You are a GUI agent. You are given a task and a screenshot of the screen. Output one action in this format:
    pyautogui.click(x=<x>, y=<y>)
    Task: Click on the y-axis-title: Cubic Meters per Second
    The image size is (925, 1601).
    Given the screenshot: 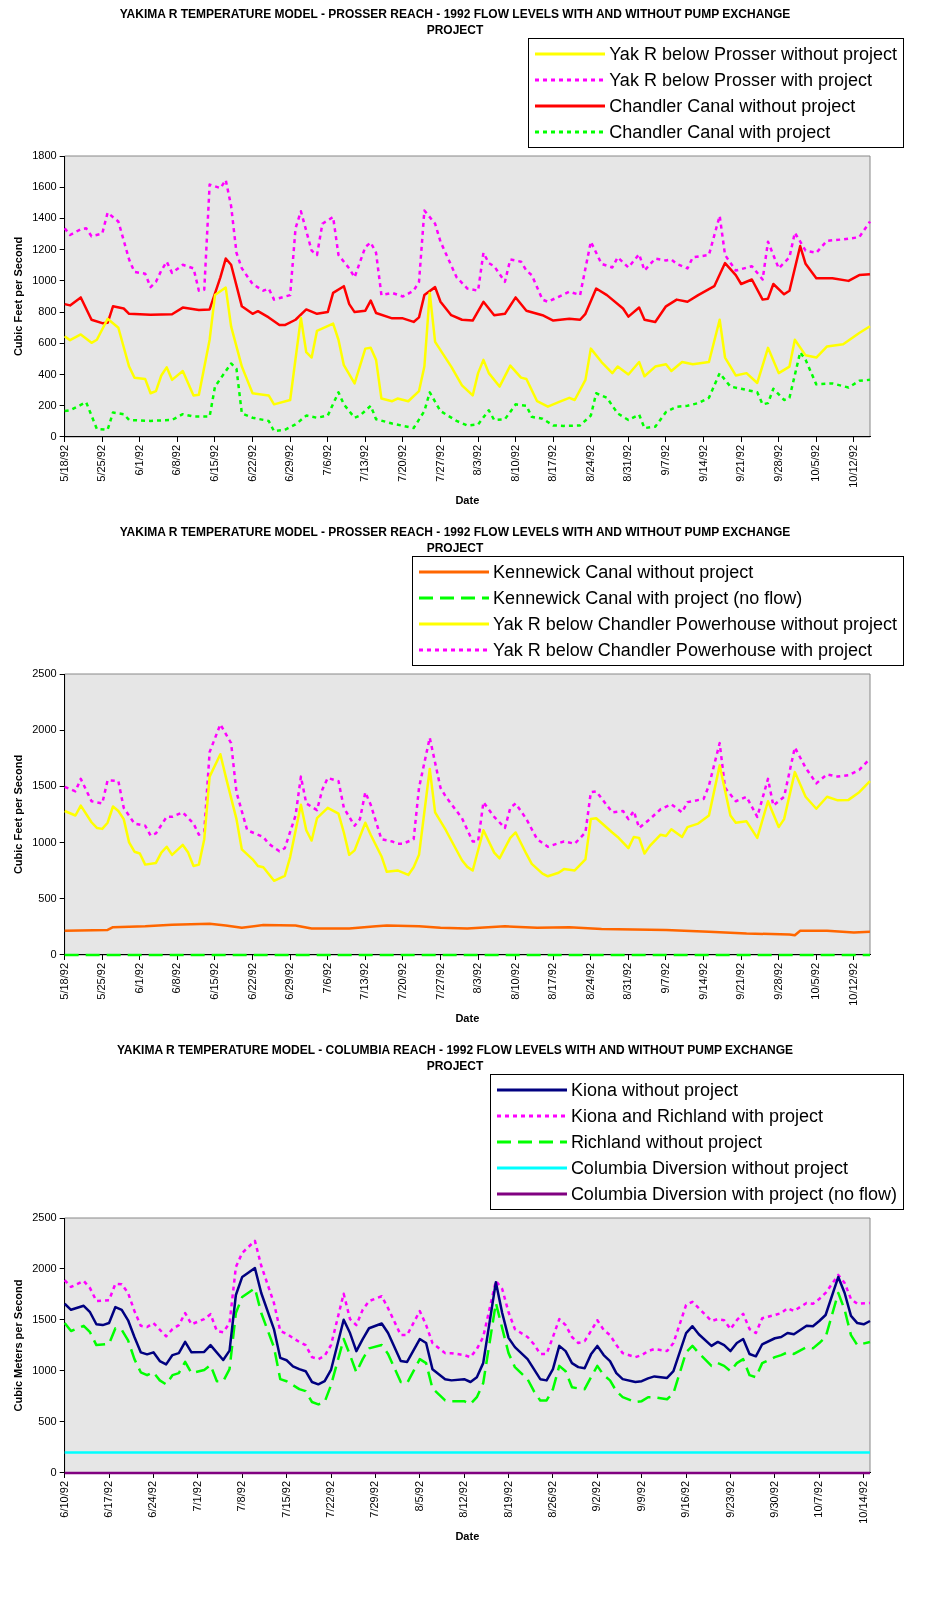 What is the action you would take?
    pyautogui.click(x=17, y=1345)
    